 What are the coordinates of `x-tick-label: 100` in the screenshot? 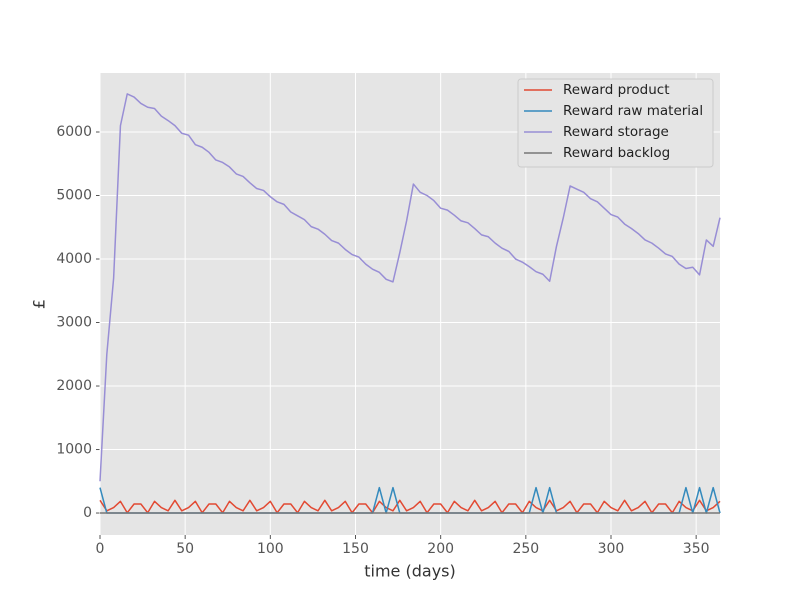 It's located at (270, 549).